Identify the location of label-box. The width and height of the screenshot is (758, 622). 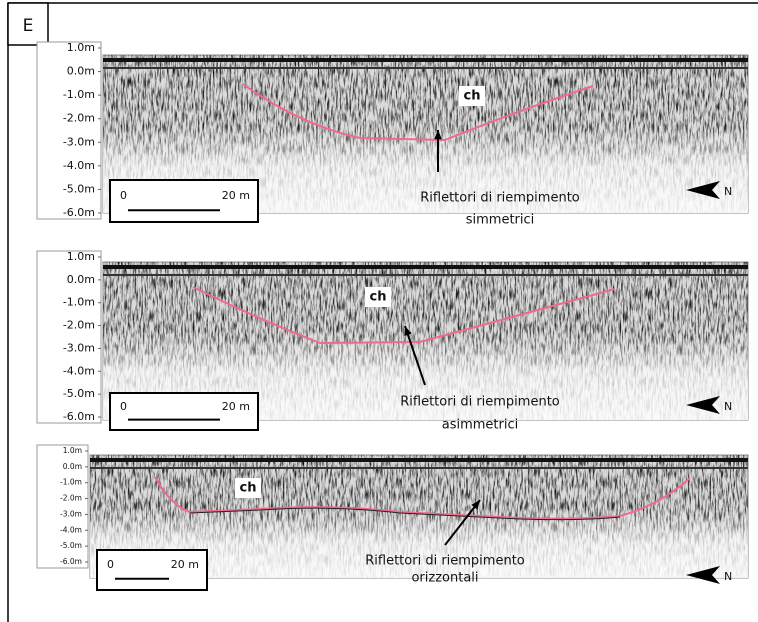
(28, 24).